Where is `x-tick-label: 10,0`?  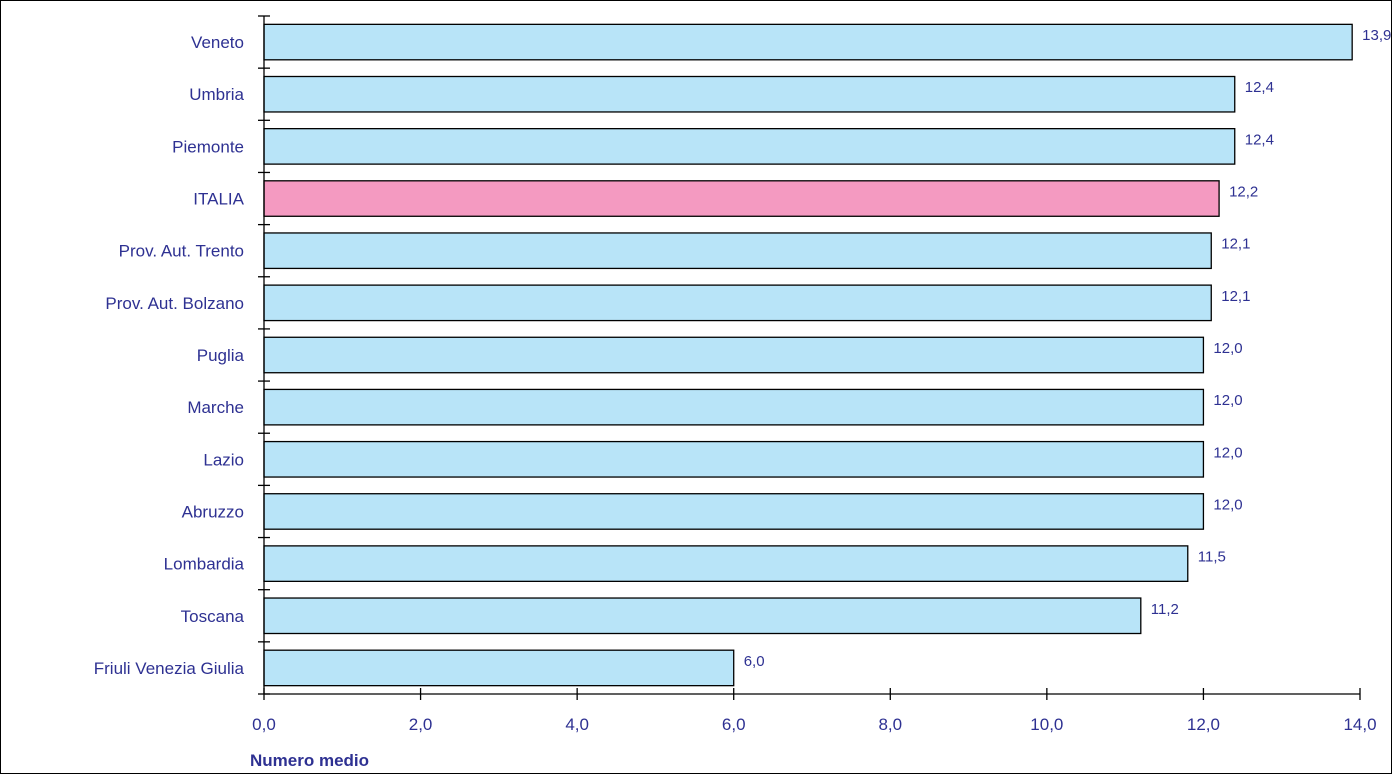
x-tick-label: 10,0 is located at coordinates (1046, 724).